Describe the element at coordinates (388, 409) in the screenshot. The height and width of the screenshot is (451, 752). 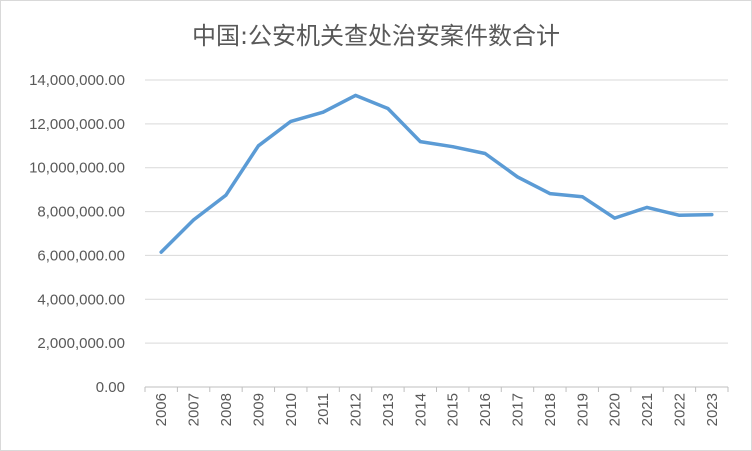
I see `x-tick-label: 2013` at that location.